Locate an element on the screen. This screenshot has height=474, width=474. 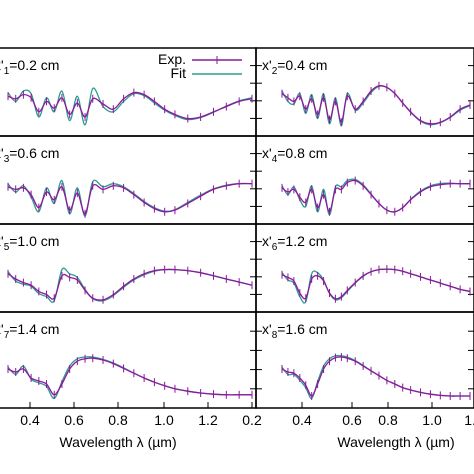
x-axis-right: 0.4 0.6 0.8 1.0 1.2 Wavelength λ (µm) is located at coordinates (383, 426).